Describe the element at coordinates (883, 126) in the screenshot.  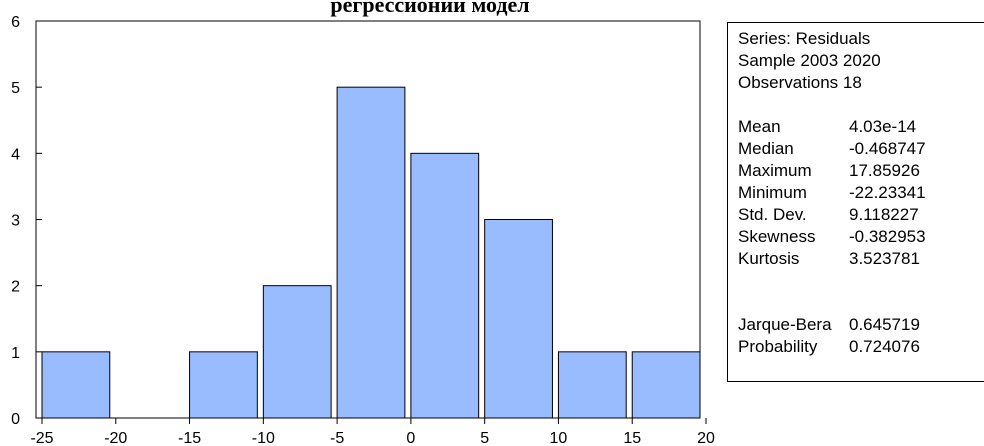
I see `stat-value-mean: 4.03e-14` at that location.